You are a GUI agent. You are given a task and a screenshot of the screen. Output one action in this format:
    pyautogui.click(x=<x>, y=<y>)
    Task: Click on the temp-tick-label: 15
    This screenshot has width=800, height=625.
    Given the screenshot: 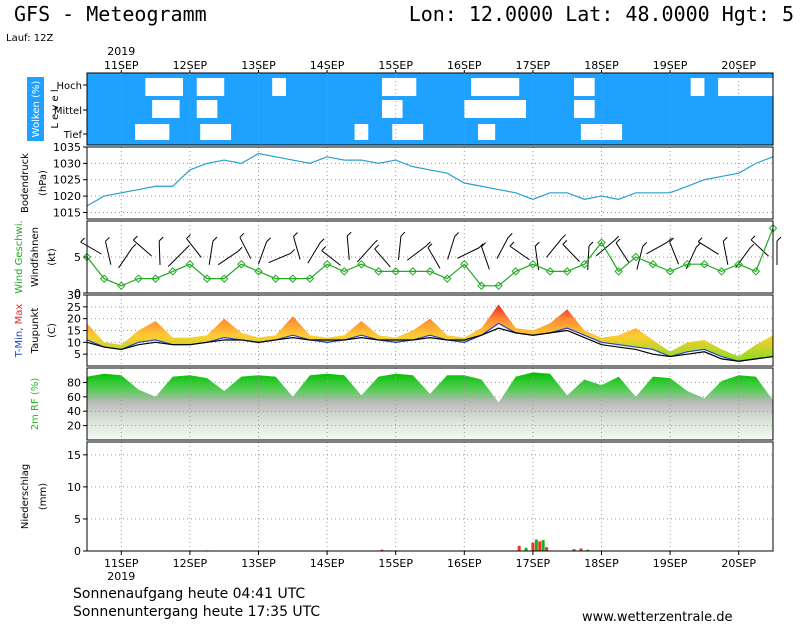 What is the action you would take?
    pyautogui.click(x=74, y=331)
    